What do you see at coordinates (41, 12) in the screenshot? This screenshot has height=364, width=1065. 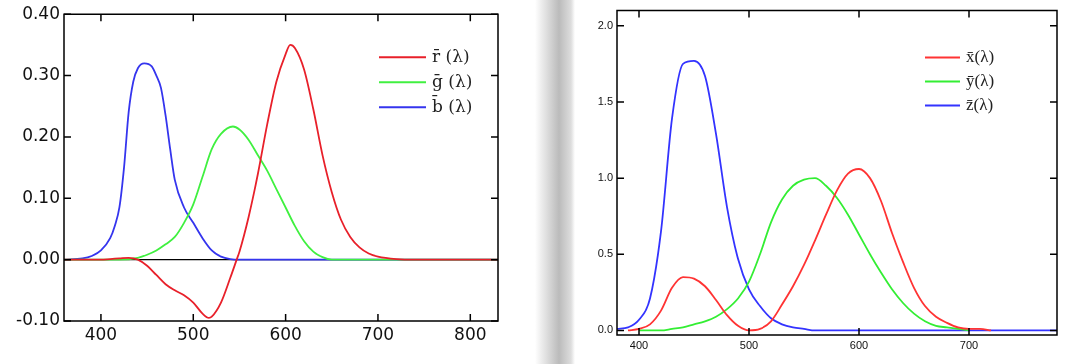 I see `y-tick-label: 0.40` at bounding box center [41, 12].